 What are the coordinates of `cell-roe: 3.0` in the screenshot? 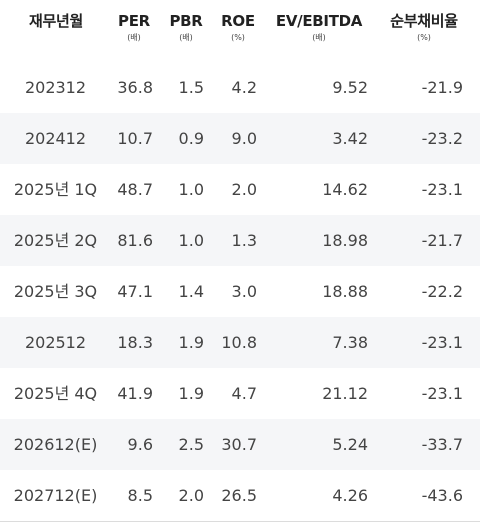 It's located at (244, 291).